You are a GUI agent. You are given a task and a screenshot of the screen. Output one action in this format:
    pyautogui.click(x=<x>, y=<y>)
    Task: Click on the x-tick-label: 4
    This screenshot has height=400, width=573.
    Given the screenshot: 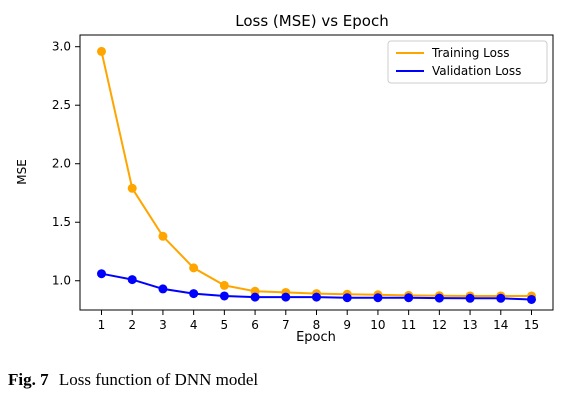 What is the action you would take?
    pyautogui.click(x=194, y=325)
    